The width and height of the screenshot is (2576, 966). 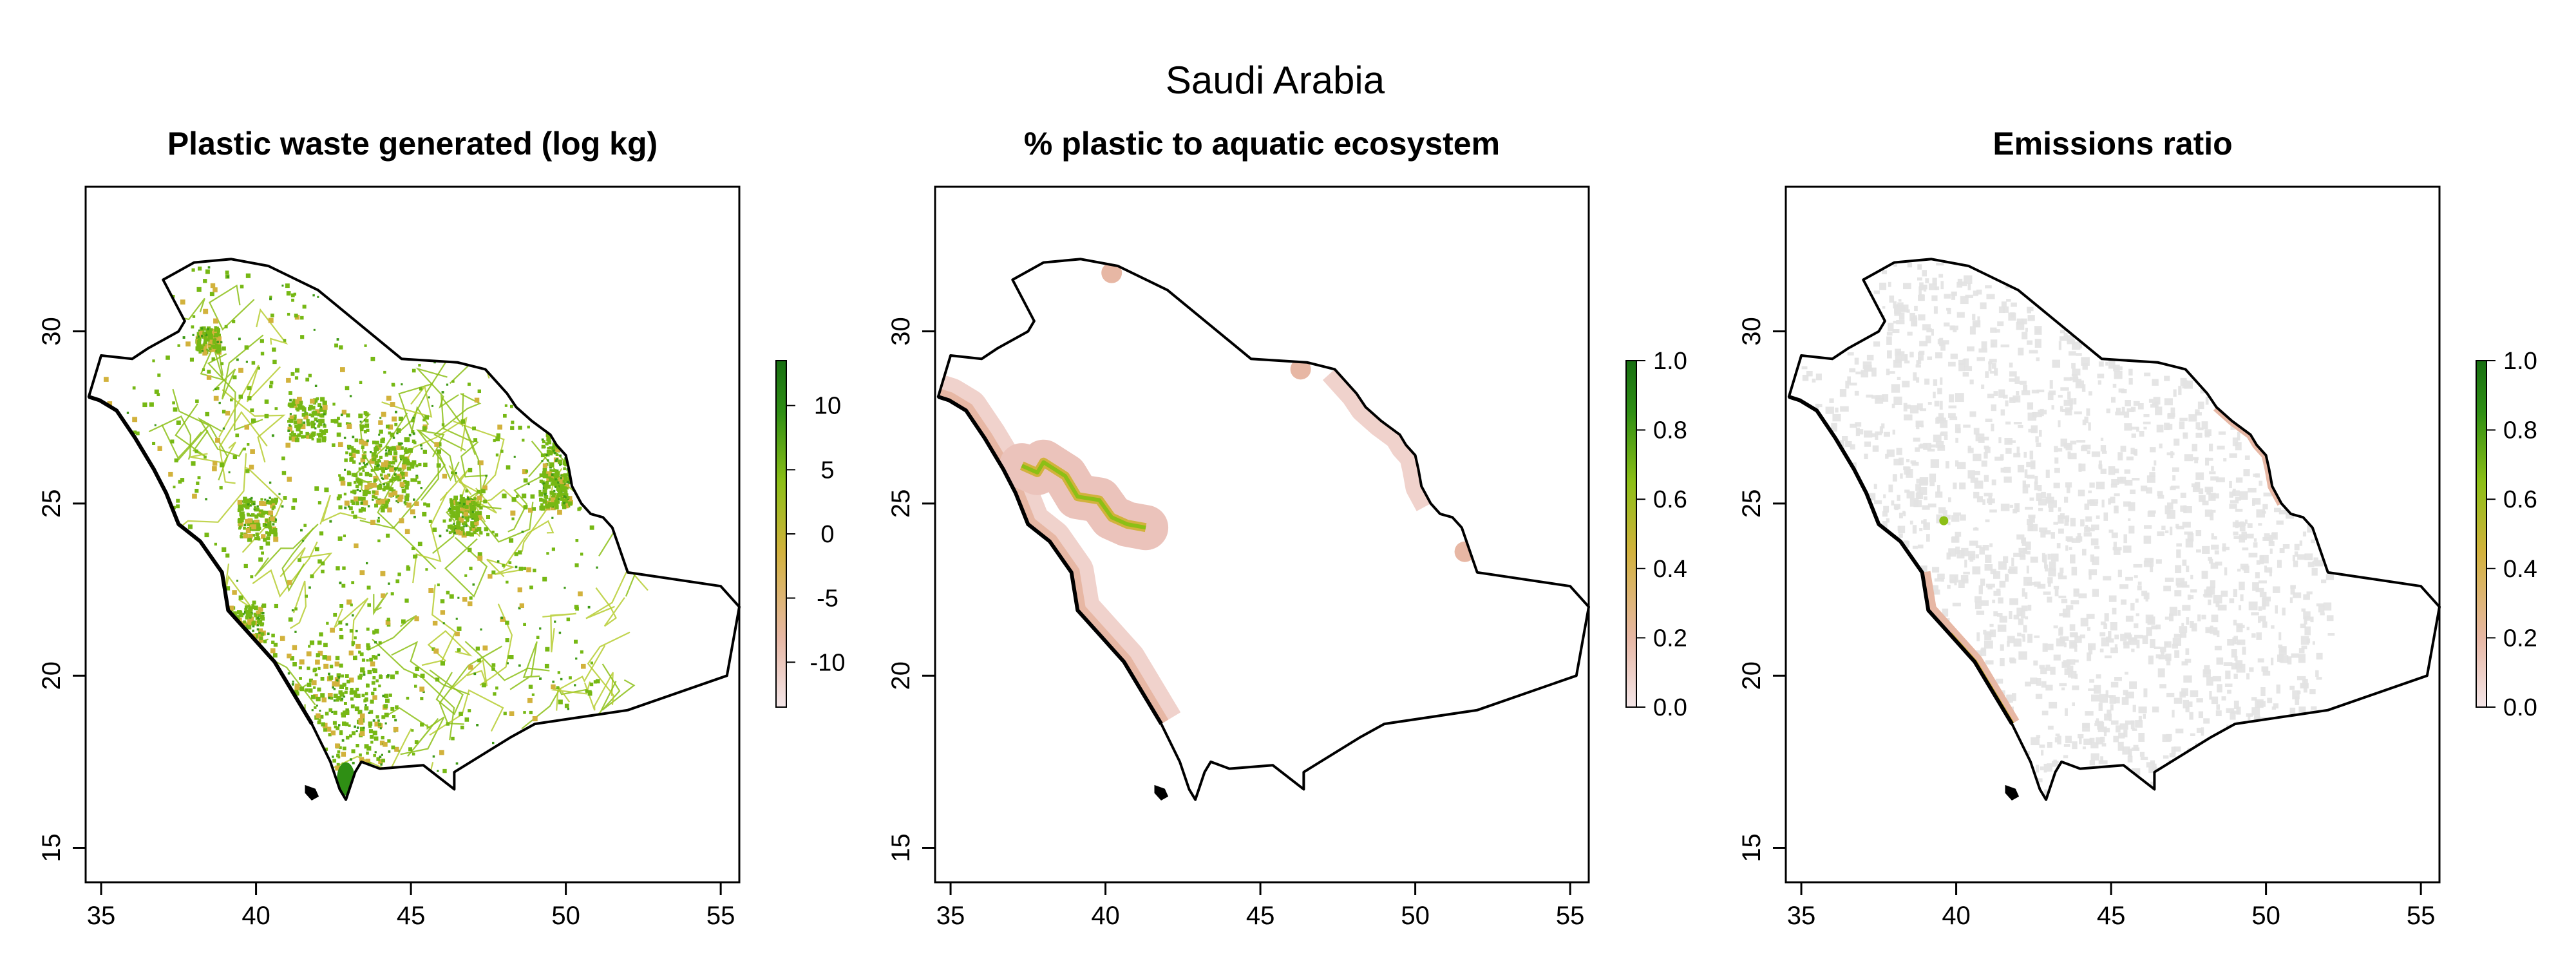 I want to click on panel-title: % plastic to aquatic ecosystem, so click(x=1262, y=144).